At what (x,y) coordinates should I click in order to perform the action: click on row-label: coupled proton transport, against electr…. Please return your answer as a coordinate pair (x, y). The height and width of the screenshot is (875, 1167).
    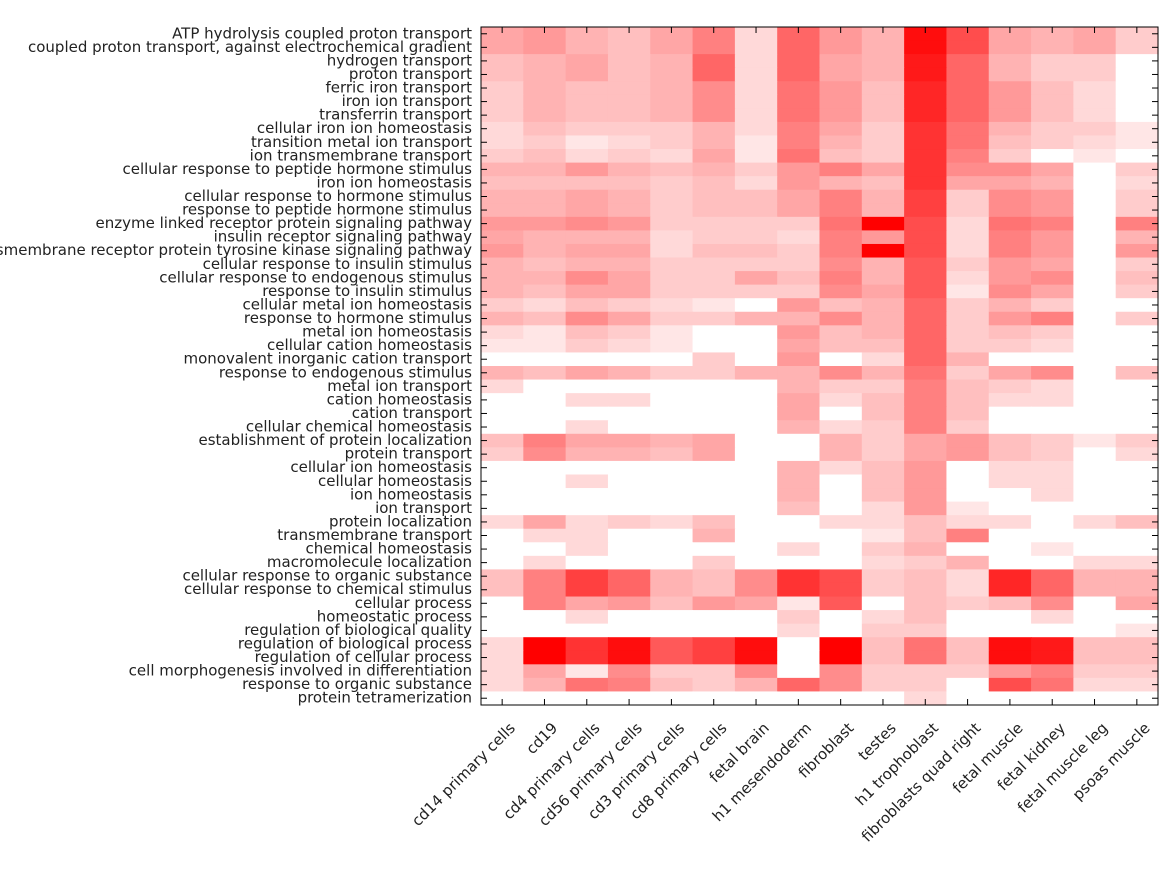
    Looking at the image, I should click on (250, 47).